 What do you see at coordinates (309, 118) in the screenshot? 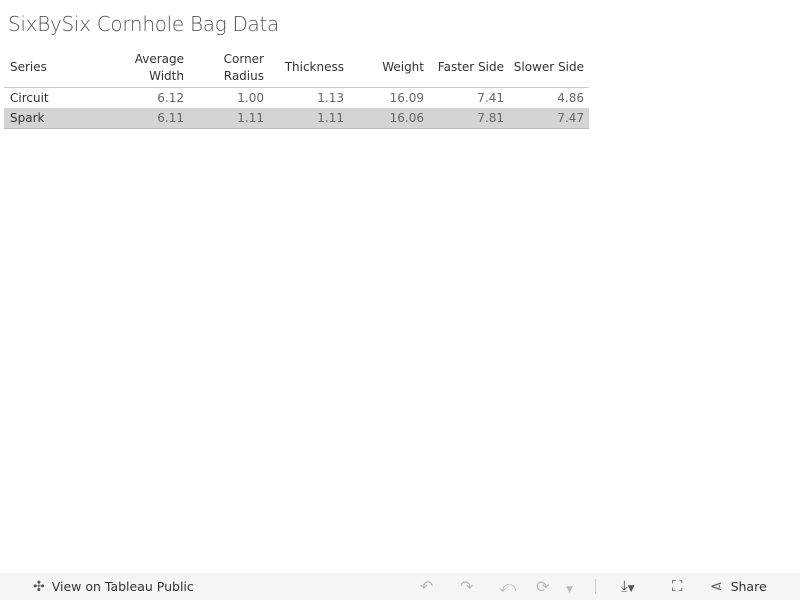
I see `cell-thickness: 1.11` at bounding box center [309, 118].